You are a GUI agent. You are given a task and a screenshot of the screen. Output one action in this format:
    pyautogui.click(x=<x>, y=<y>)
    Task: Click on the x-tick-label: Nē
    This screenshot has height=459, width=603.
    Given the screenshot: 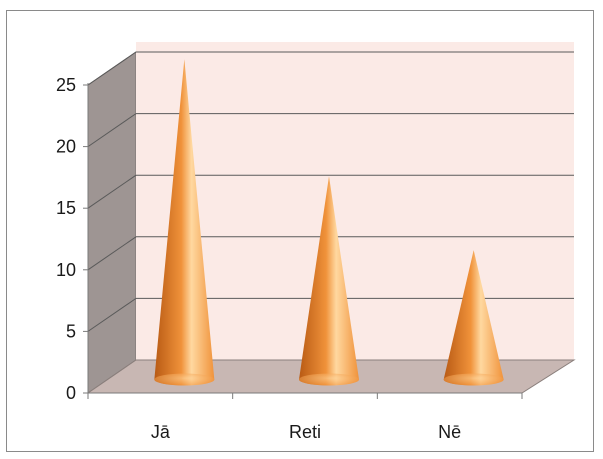 What is the action you would take?
    pyautogui.click(x=449, y=432)
    